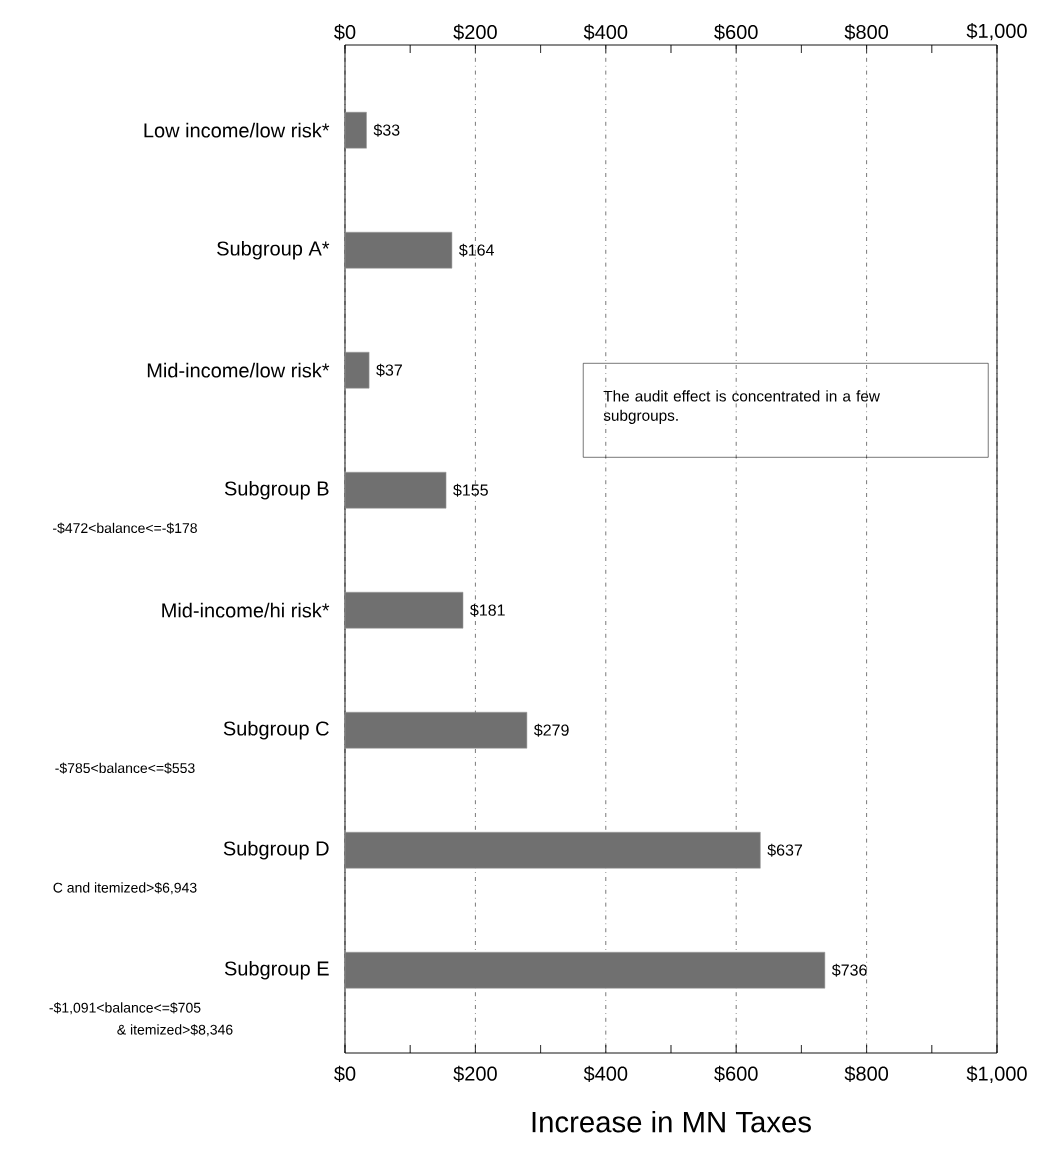 The width and height of the screenshot is (1044, 1162). What do you see at coordinates (276, 730) in the screenshot?
I see `y-tick-label: Subgroup C` at bounding box center [276, 730].